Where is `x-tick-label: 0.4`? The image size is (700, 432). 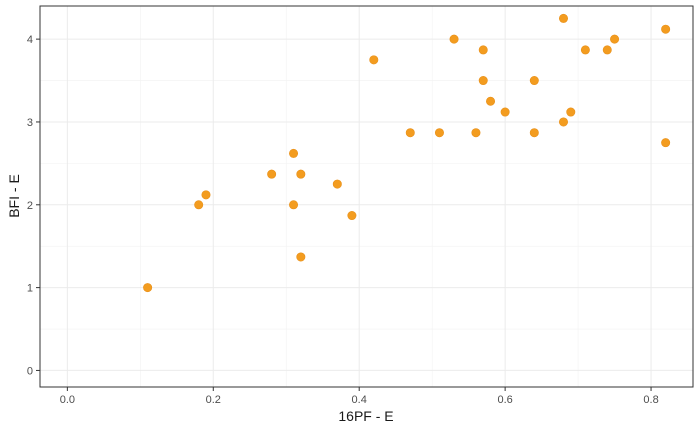 x-tick-label: 0.4 is located at coordinates (359, 400).